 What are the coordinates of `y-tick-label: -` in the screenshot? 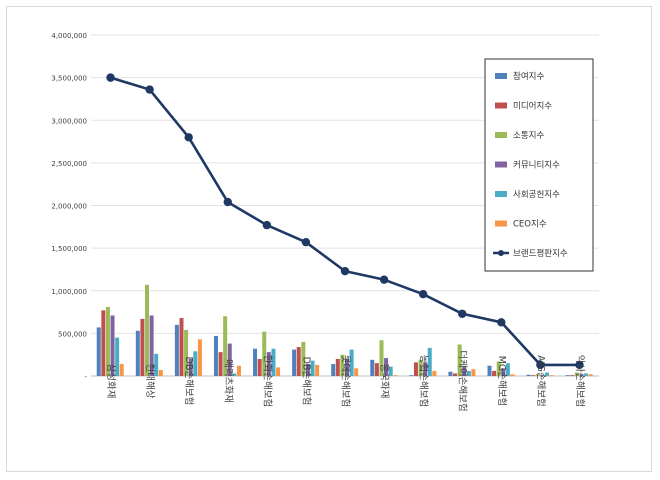 It's located at (85, 377).